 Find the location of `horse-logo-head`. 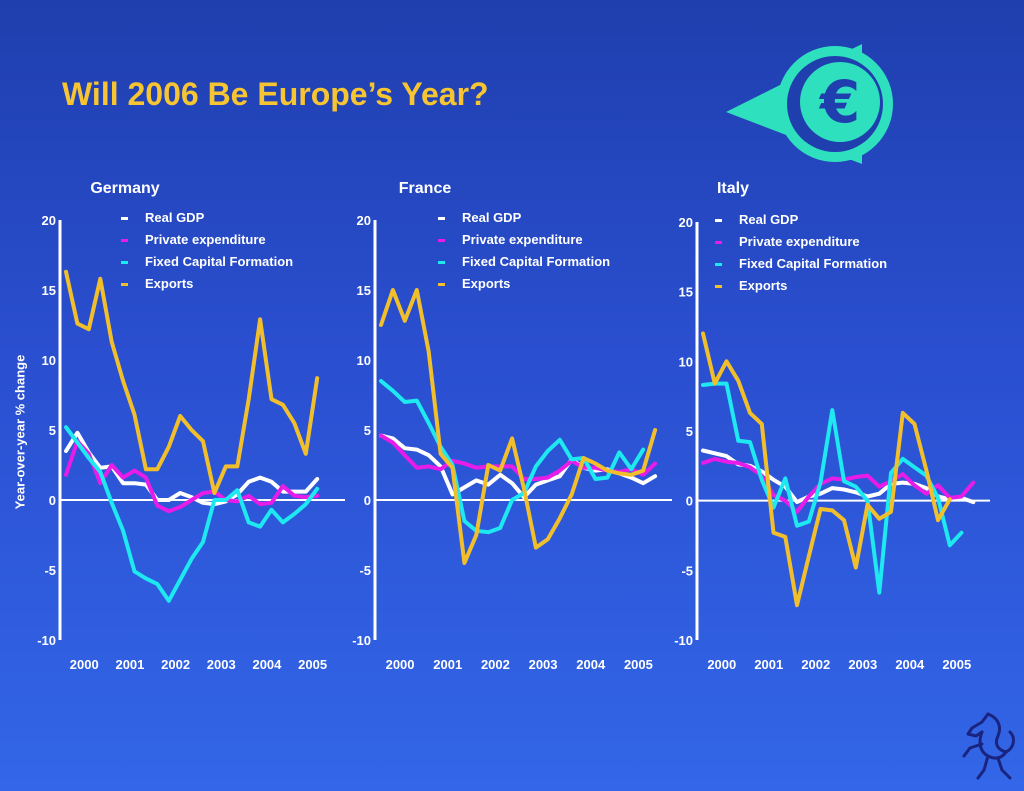

horse-logo-head is located at coordinates (978, 725).